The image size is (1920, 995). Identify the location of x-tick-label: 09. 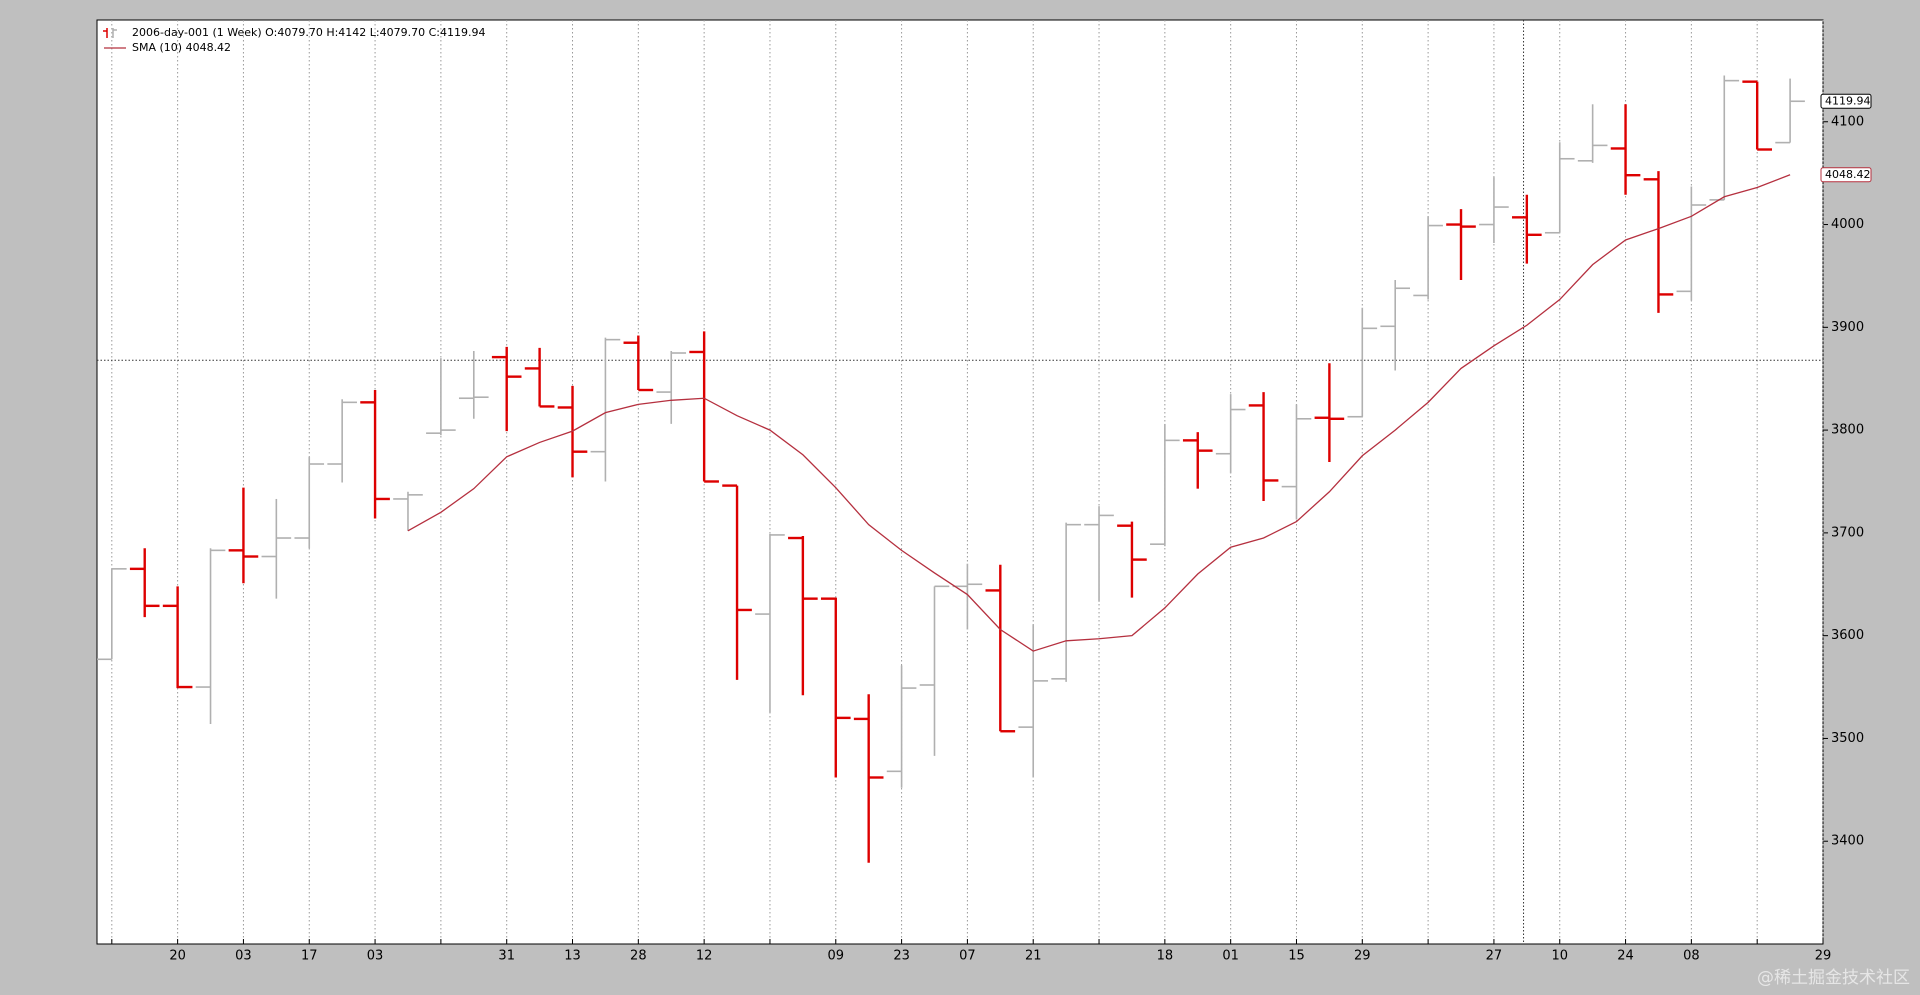
(836, 956).